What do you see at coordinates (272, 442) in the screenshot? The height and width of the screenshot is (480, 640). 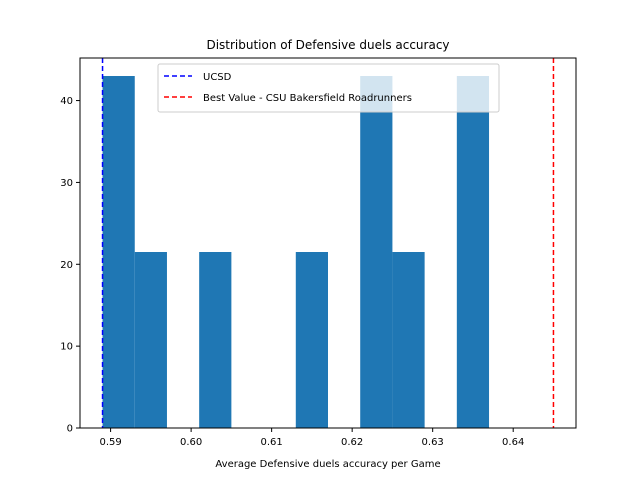 I see `x-tick-label: 0.61` at bounding box center [272, 442].